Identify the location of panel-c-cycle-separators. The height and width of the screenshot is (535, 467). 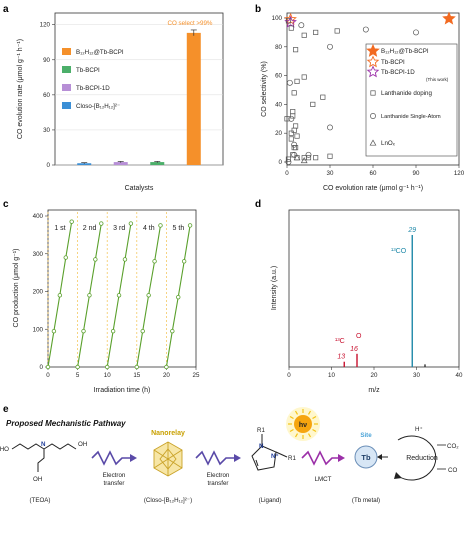
(107, 289).